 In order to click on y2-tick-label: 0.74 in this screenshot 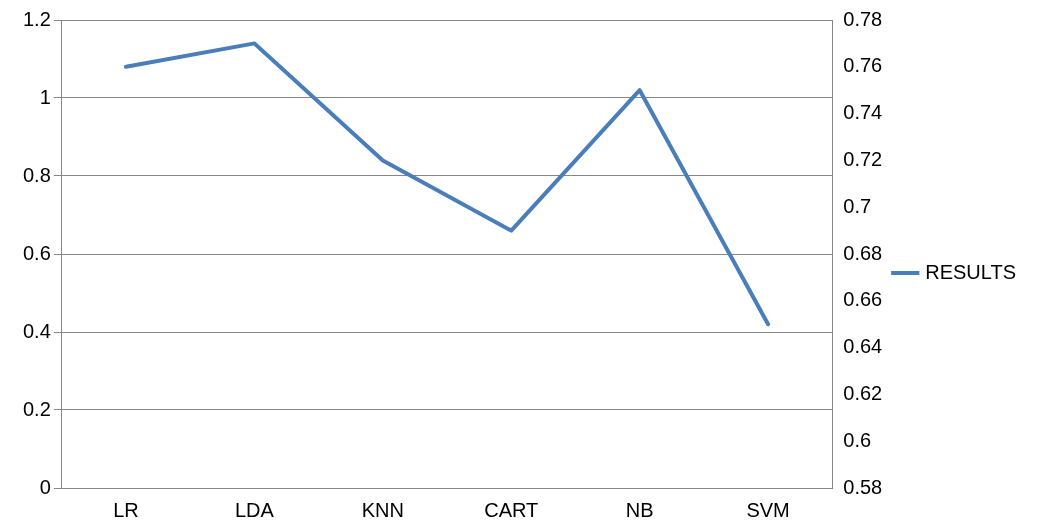, I will do `click(863, 112)`.